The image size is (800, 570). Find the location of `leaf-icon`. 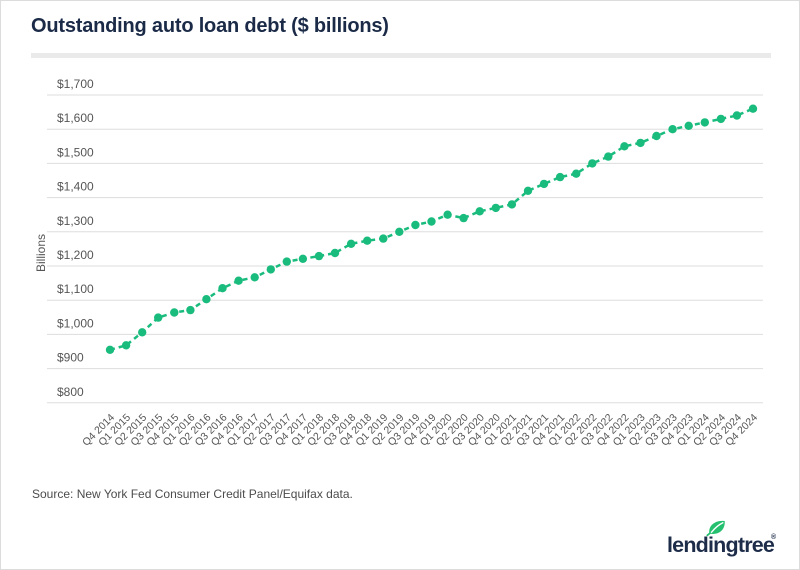

leaf-icon is located at coordinates (715, 528).